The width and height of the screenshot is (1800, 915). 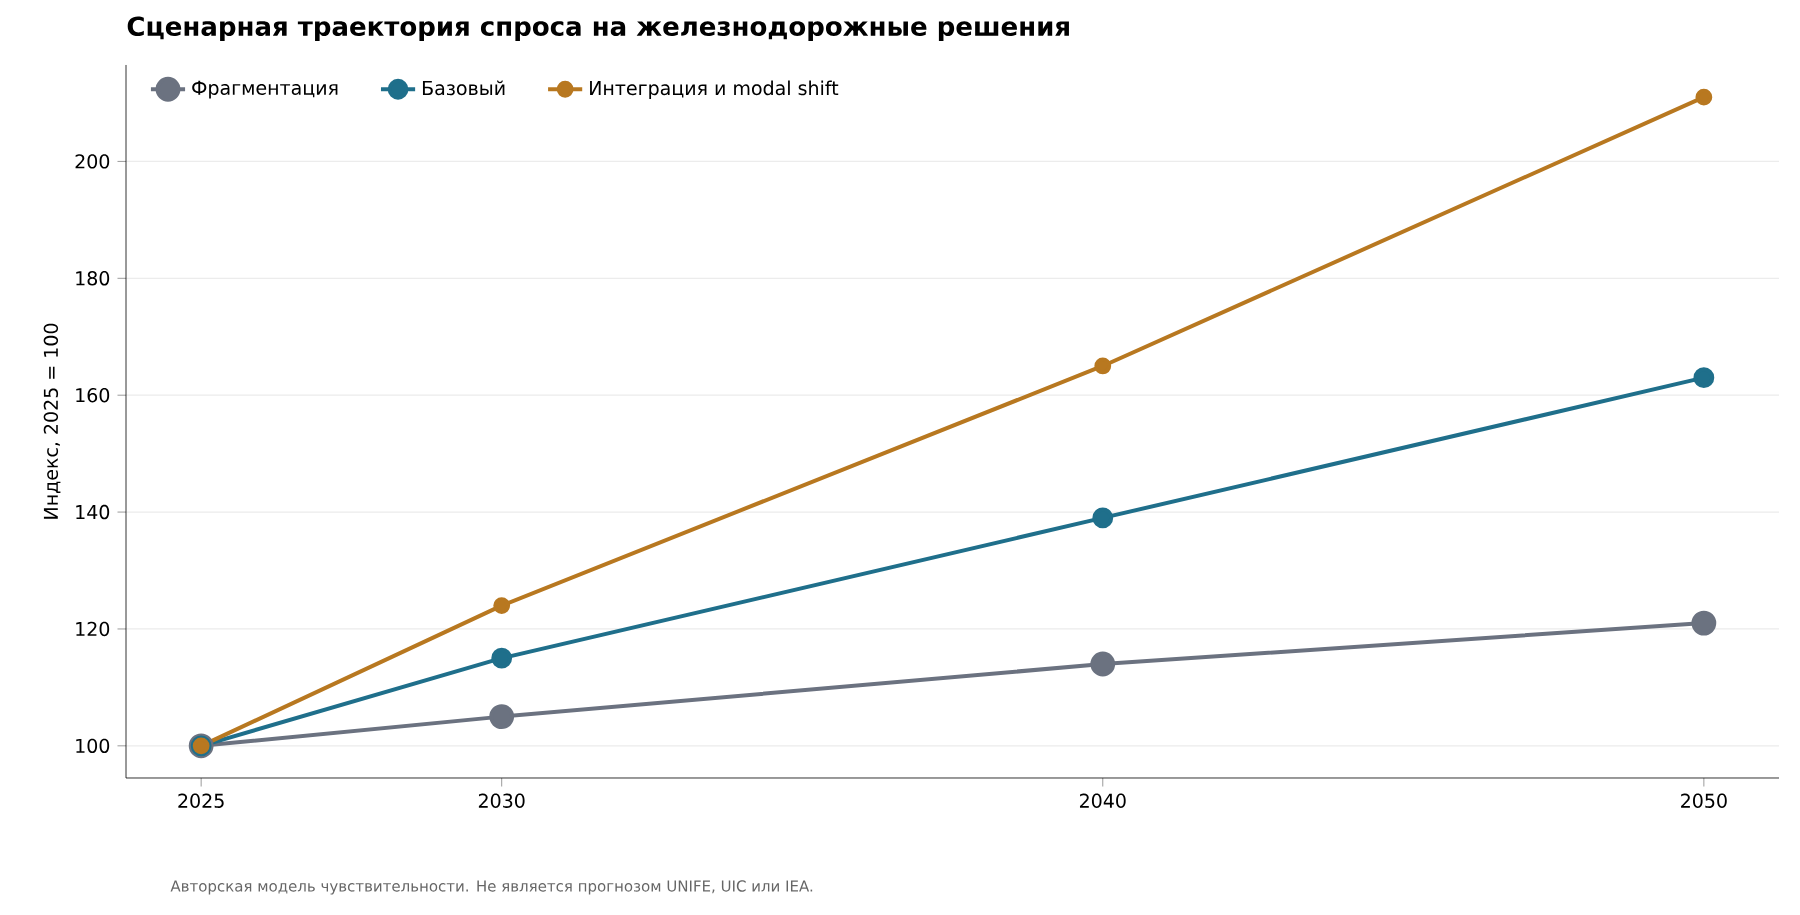 I want to click on legend-label: Интеграция и modal shift, so click(x=714, y=89).